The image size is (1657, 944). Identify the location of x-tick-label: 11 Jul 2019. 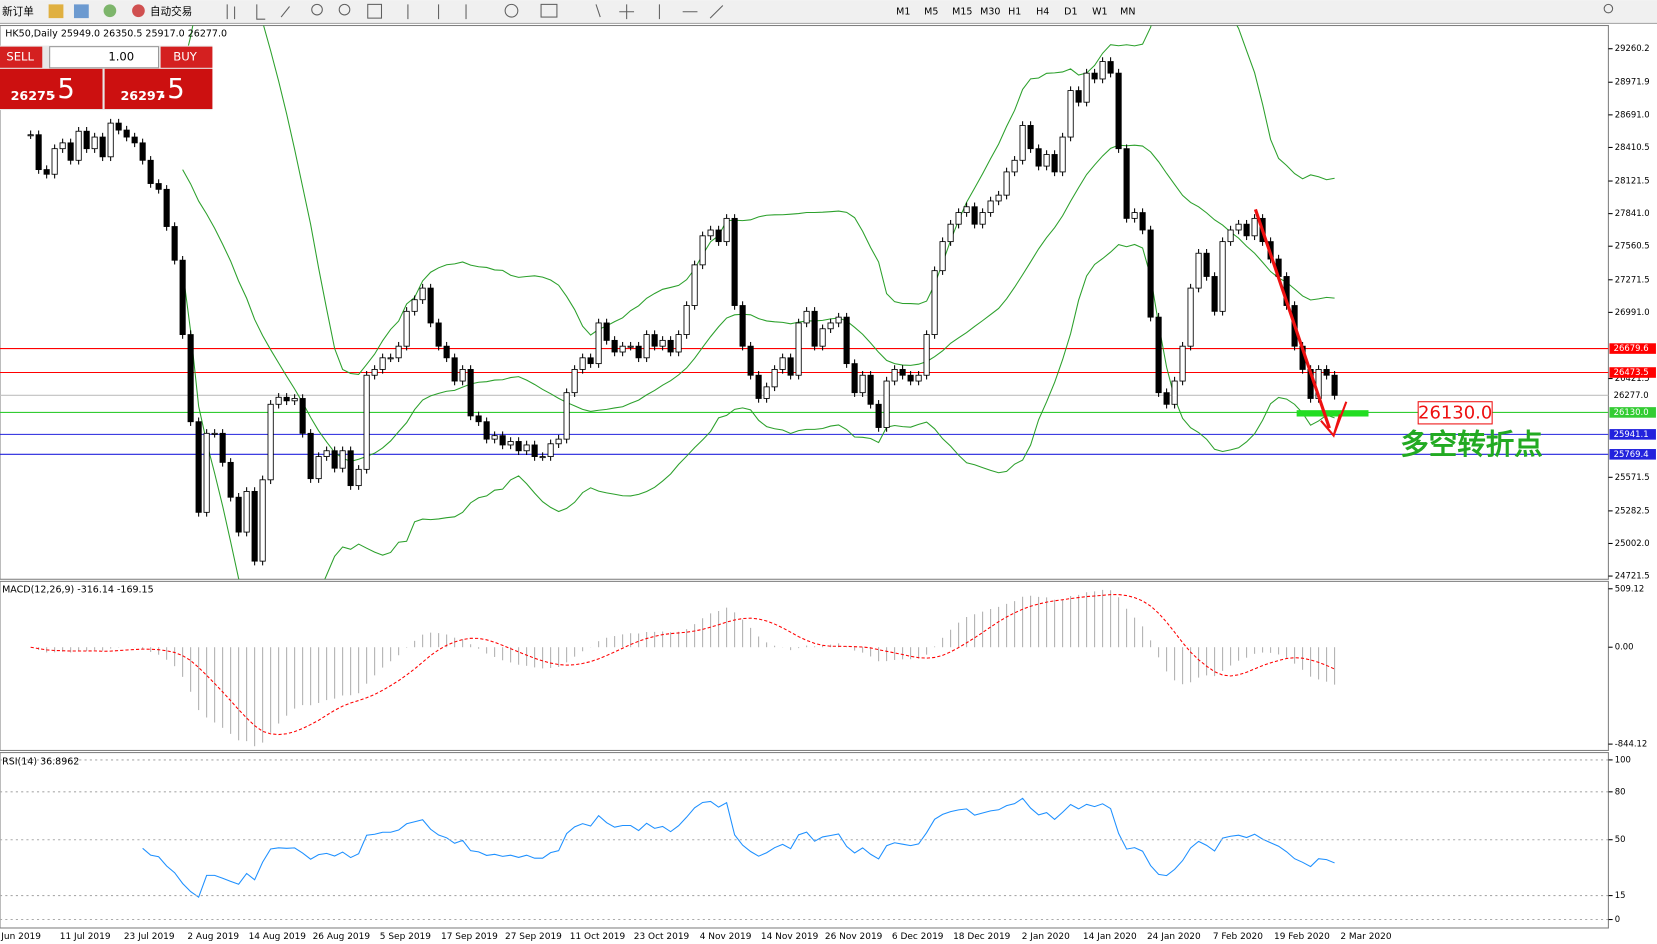
(85, 937).